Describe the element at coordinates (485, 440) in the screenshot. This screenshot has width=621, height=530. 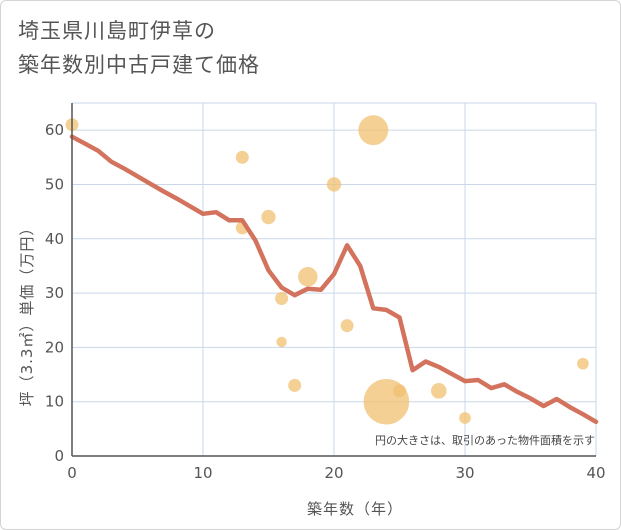
I see `bubble-size-note: 円の大きさは、取引のあった物件面積を示す` at that location.